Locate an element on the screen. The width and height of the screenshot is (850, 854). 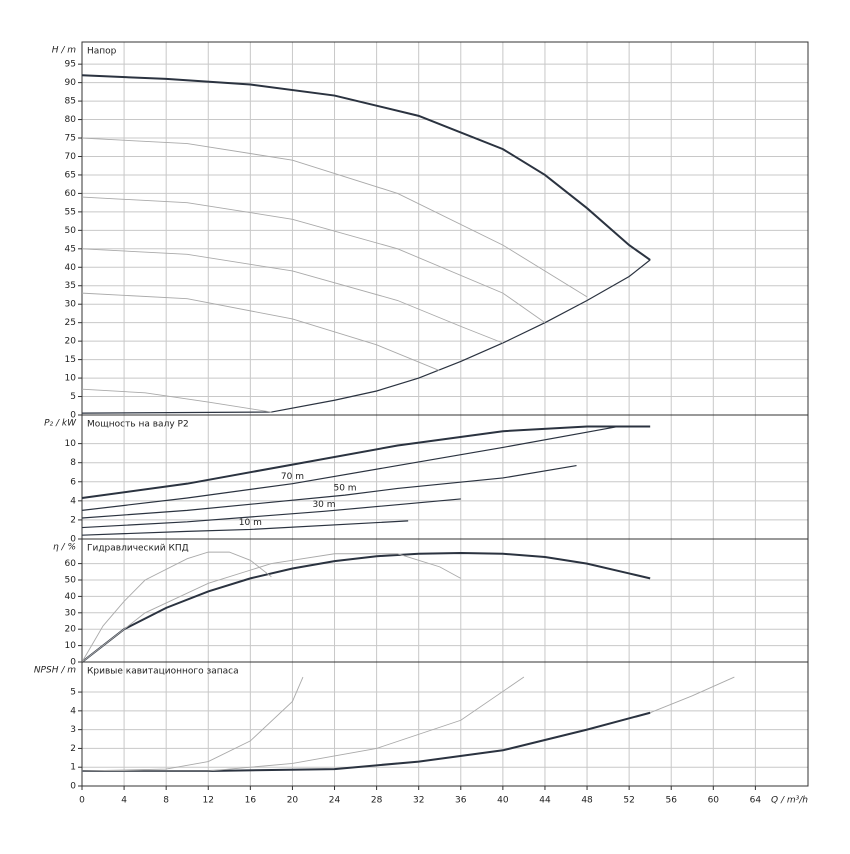
panel-title: Напор is located at coordinates (102, 52).